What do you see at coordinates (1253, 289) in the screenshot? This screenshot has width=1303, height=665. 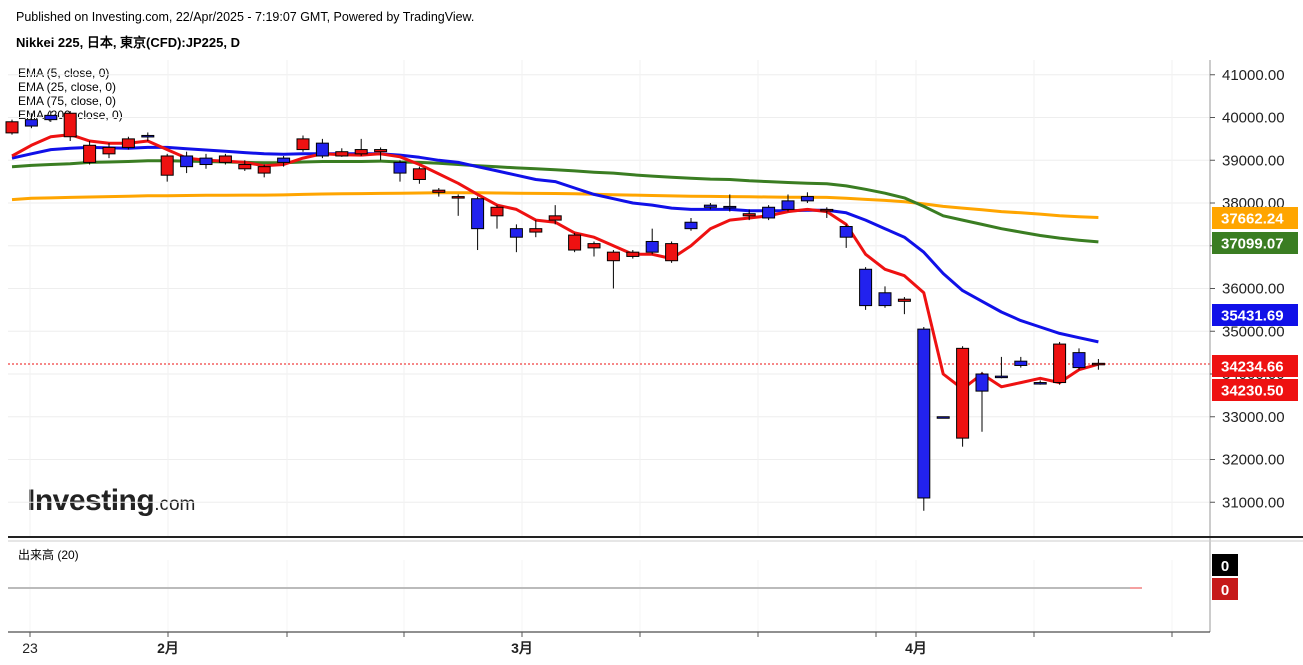 I see `y-tick-label: 36000.00` at bounding box center [1253, 289].